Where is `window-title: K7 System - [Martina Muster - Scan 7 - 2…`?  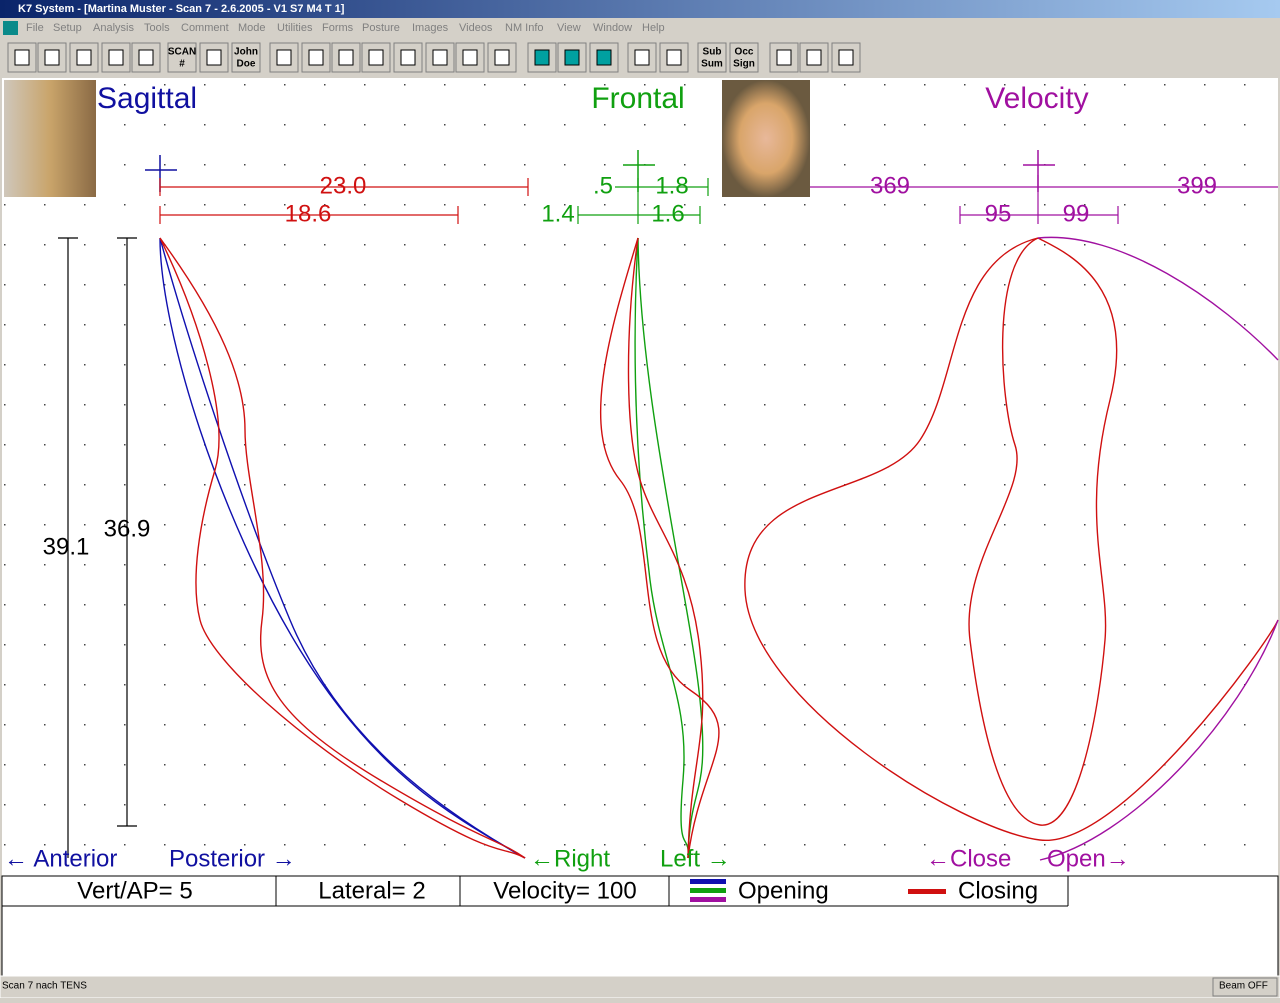 window-title: K7 System - [Martina Muster - Scan 7 - 2… is located at coordinates (181, 9).